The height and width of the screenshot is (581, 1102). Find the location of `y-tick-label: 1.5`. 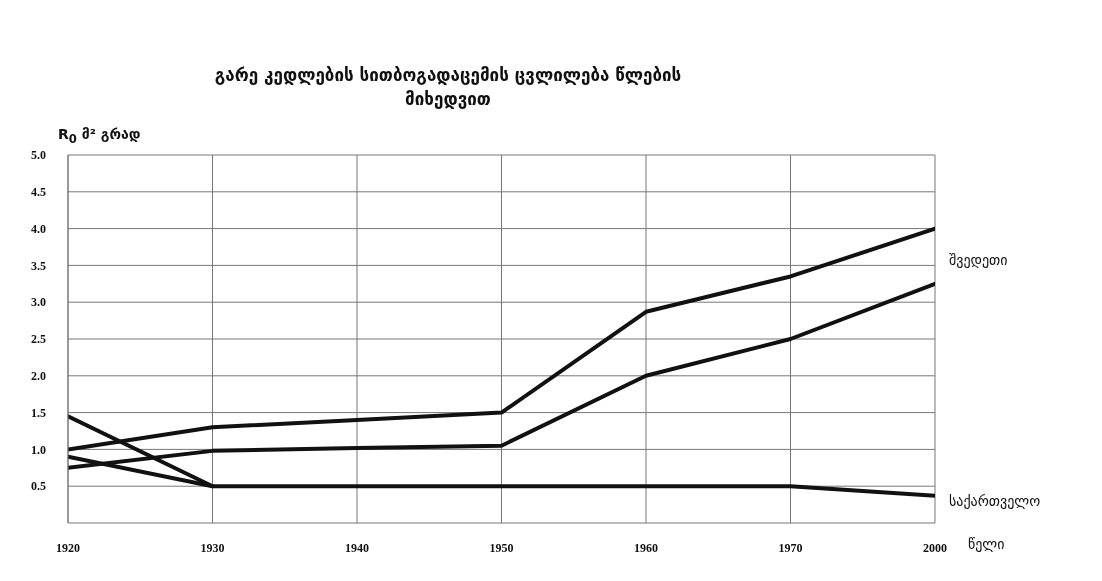

y-tick-label: 1.5 is located at coordinates (38, 412).